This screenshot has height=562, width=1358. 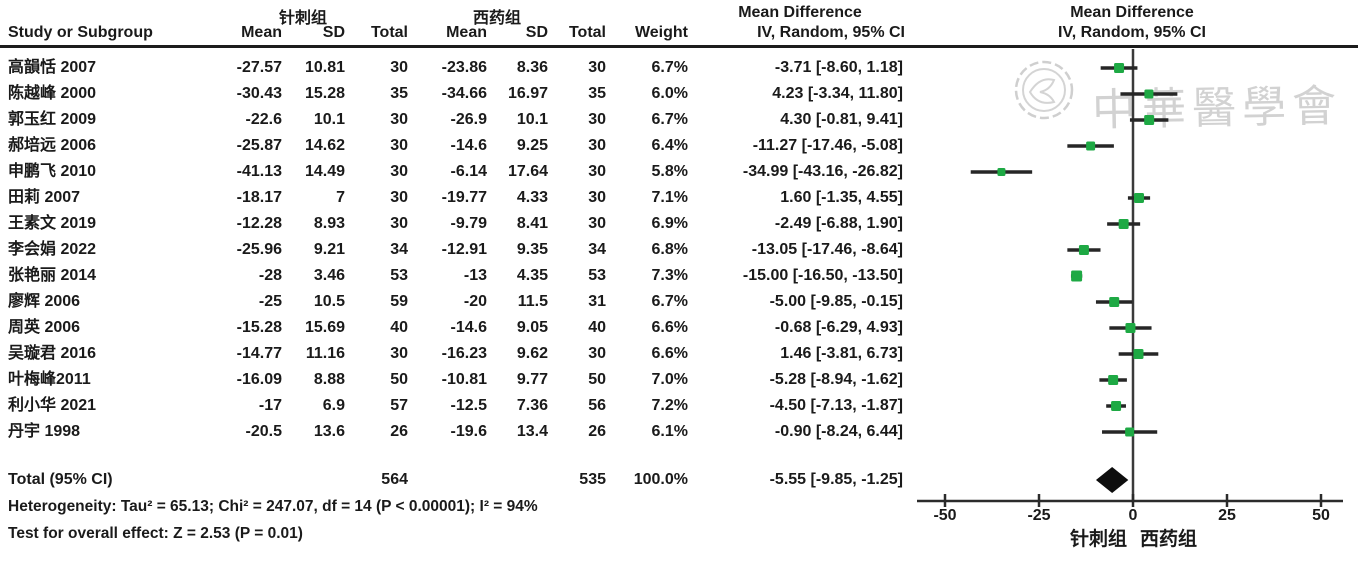 What do you see at coordinates (49, 379) in the screenshot?
I see `study-name-cell: 叶梅峰2011` at bounding box center [49, 379].